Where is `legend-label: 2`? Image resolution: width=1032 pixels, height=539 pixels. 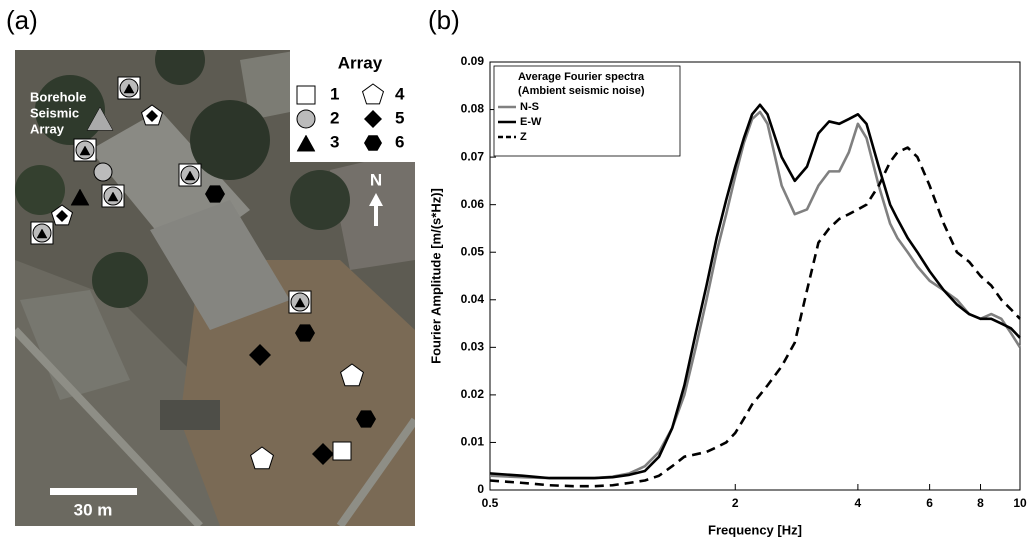 legend-label: 2 is located at coordinates (334, 117).